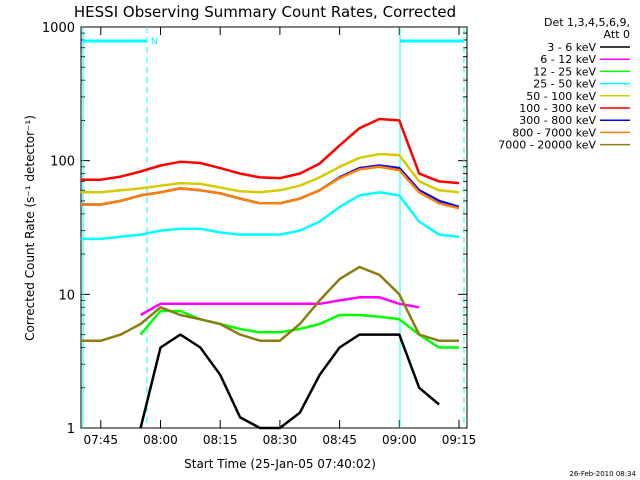 The height and width of the screenshot is (480, 640). Describe the element at coordinates (568, 59) in the screenshot. I see `legend-label-1: 6 - 12 keV` at that location.